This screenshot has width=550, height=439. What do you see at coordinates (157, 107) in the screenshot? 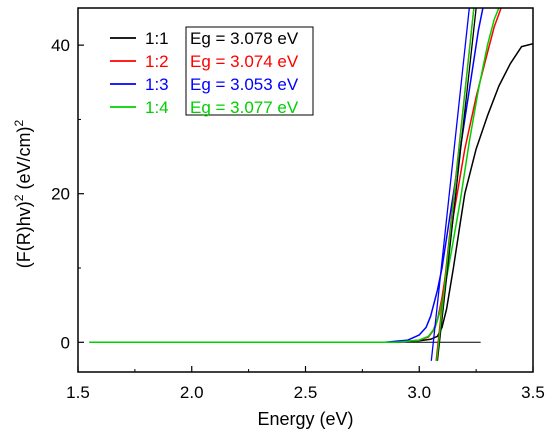
I see `legend-label-4: 1:4` at bounding box center [157, 107].